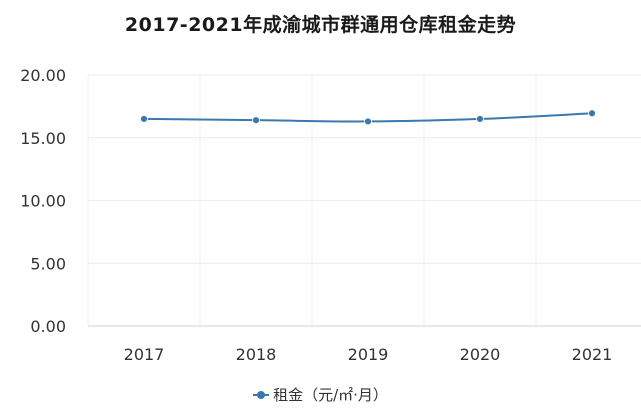 The height and width of the screenshot is (417, 641). I want to click on legend-line-marker-icon, so click(261, 395).